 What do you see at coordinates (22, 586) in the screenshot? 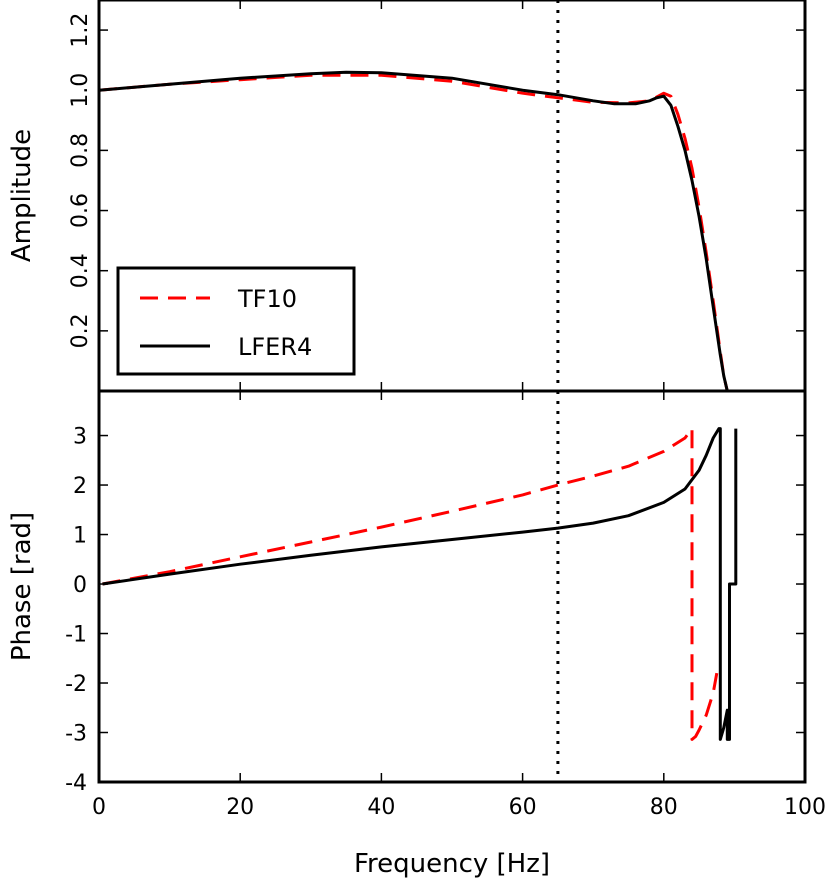
I see `phase-ylabel: Phase [rad]` at bounding box center [22, 586].